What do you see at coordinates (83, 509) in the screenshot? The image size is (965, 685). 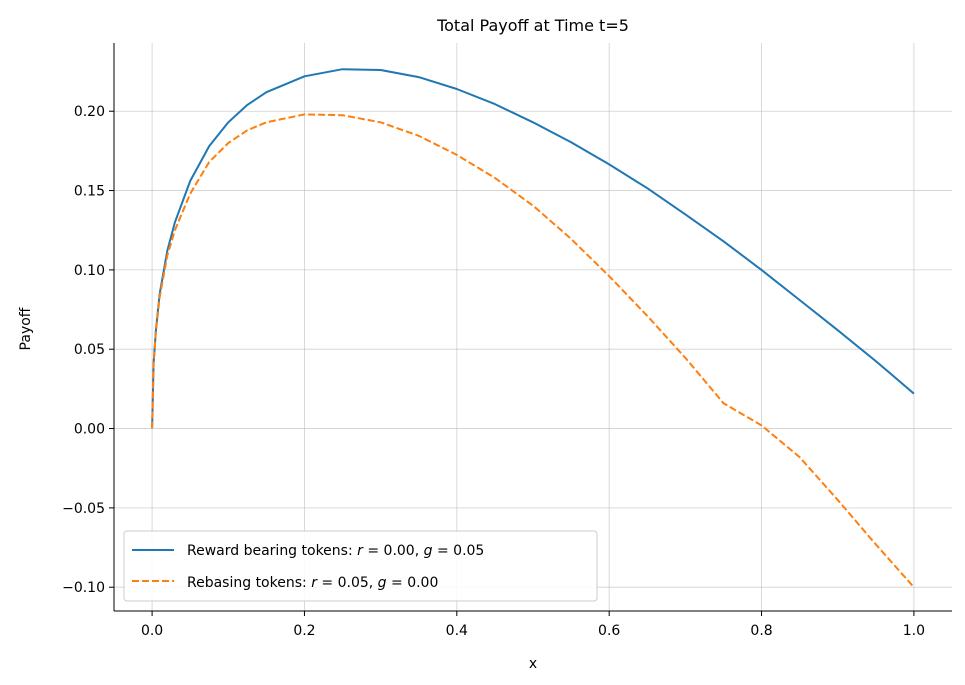 I see `y-tick-label: −0.05` at bounding box center [83, 509].